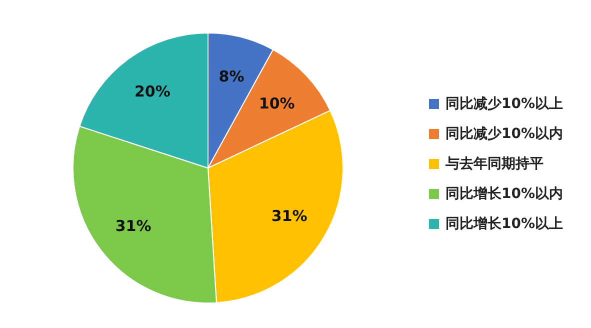 This screenshot has width=591, height=328. What do you see at coordinates (494, 164) in the screenshot?
I see `legend-label: 与去年同期持平` at bounding box center [494, 164].